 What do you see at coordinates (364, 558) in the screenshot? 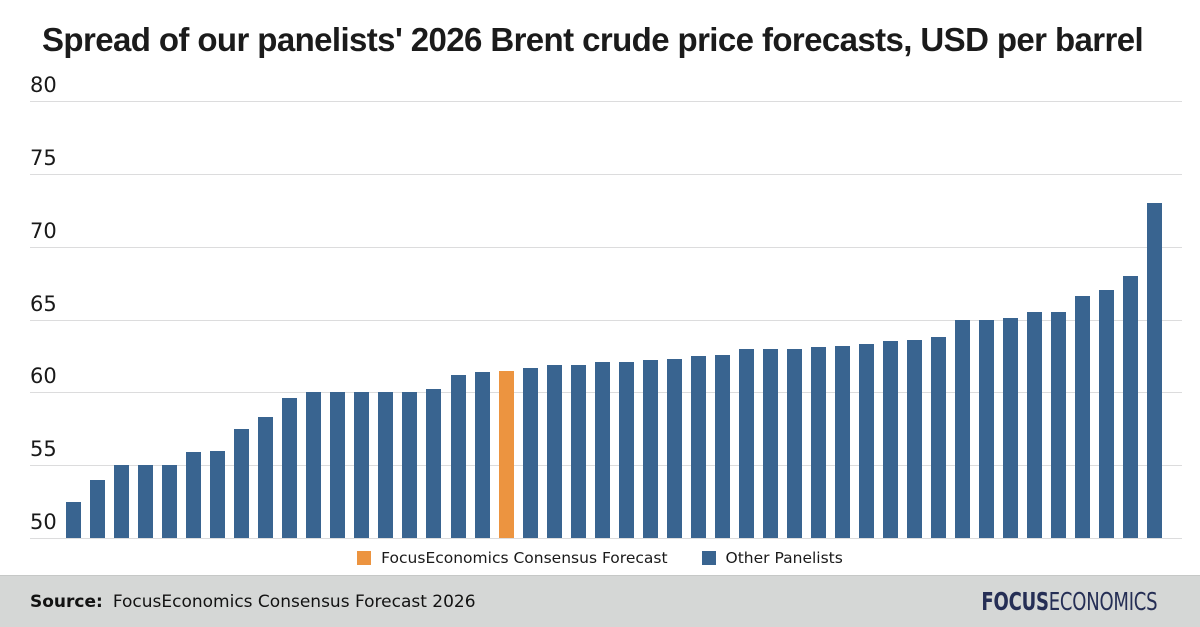
I see `consensus-swatch` at bounding box center [364, 558].